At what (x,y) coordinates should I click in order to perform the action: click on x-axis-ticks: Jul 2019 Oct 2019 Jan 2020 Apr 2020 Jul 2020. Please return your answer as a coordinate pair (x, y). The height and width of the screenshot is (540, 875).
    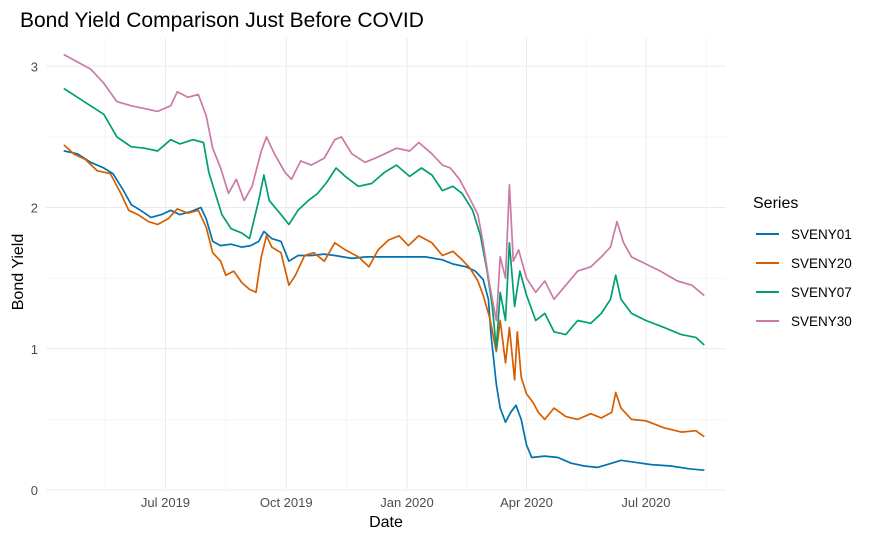
    Looking at the image, I should click on (406, 502).